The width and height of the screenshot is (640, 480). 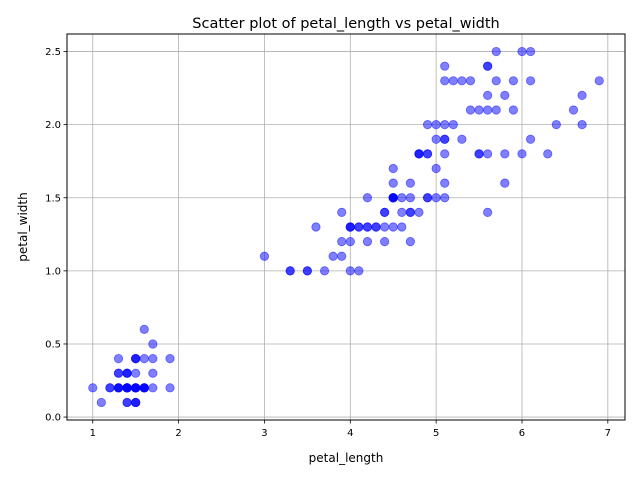 I want to click on x-axis-label: petal_length, so click(x=346, y=458).